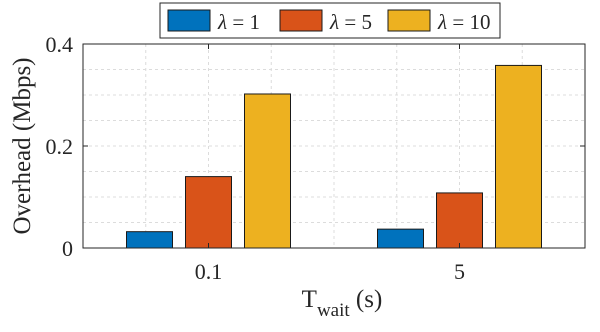 Image resolution: width=600 pixels, height=332 pixels. I want to click on y-tick-label: 0, so click(67, 248).